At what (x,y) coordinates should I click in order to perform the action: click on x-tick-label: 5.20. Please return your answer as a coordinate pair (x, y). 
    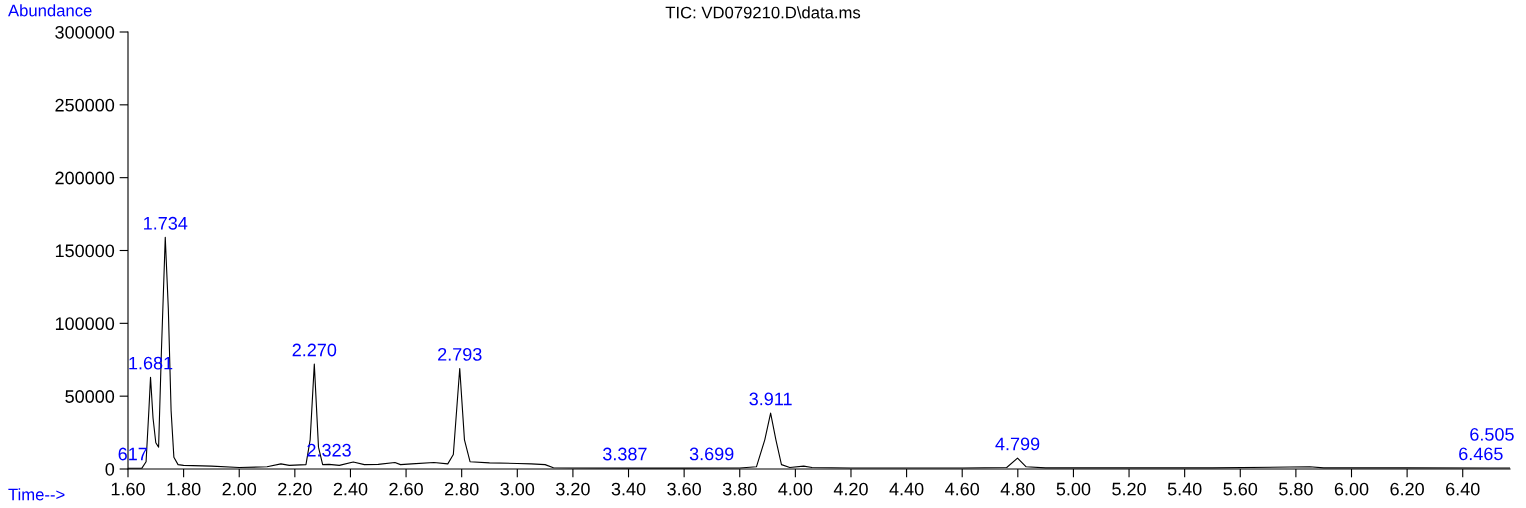
    Looking at the image, I should click on (1129, 489).